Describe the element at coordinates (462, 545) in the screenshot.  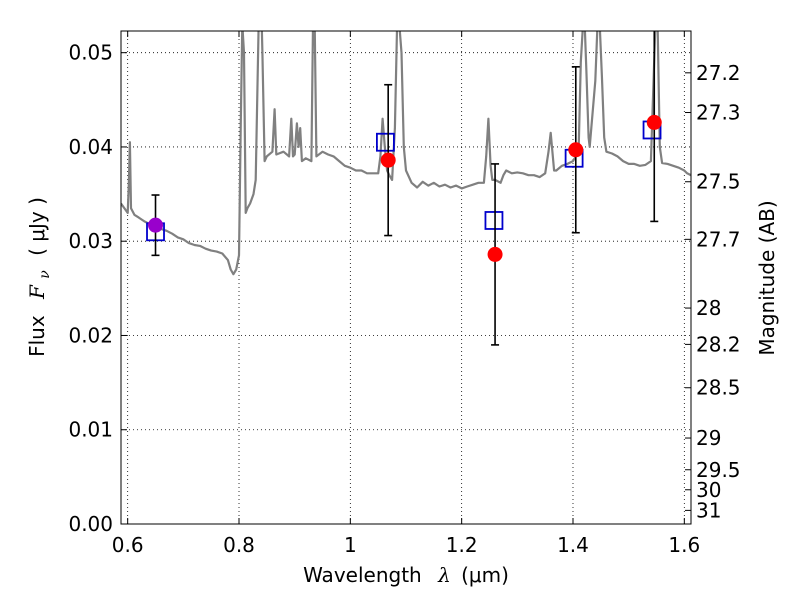
I see `x-tick-label: 1.2` at that location.